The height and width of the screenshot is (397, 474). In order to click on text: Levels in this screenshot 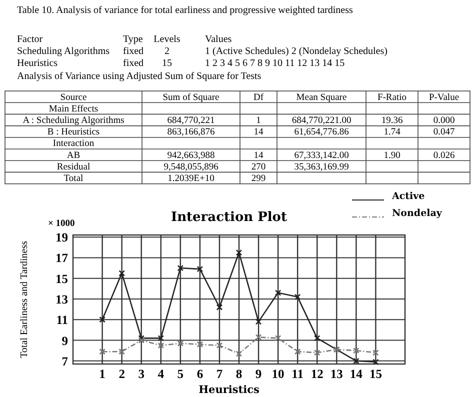, I will do `click(167, 39)`.